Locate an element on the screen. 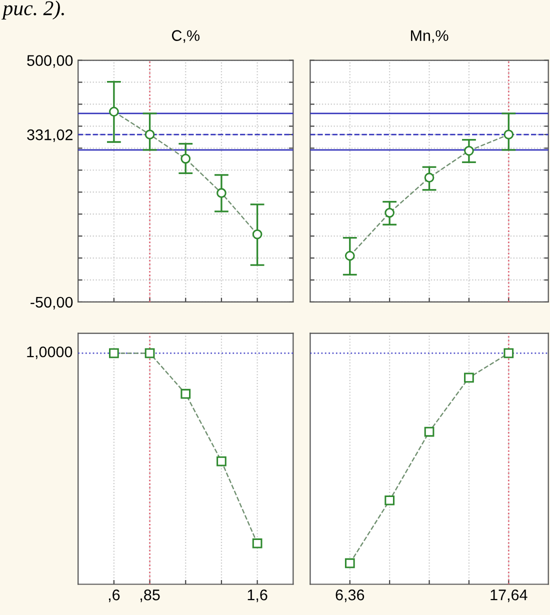 Image resolution: width=550 pixels, height=615 pixels. x-tick-label: ,85 is located at coordinates (150, 596).